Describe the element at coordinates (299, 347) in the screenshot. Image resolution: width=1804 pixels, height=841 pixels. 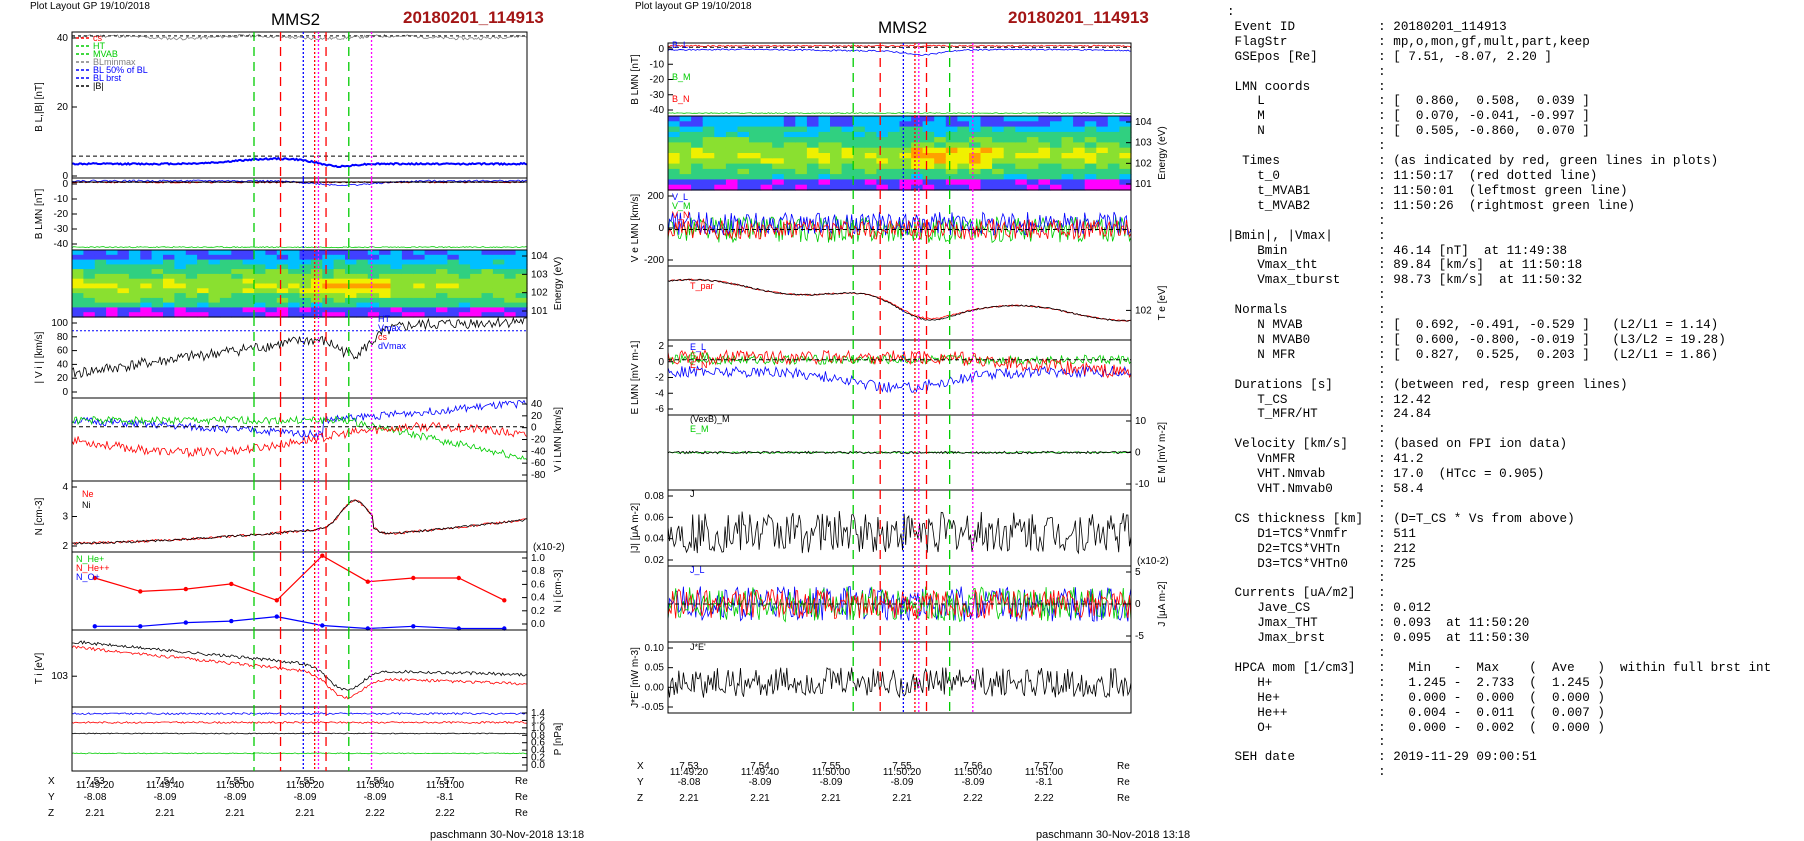
I see `series-Vi-magnitude` at that location.